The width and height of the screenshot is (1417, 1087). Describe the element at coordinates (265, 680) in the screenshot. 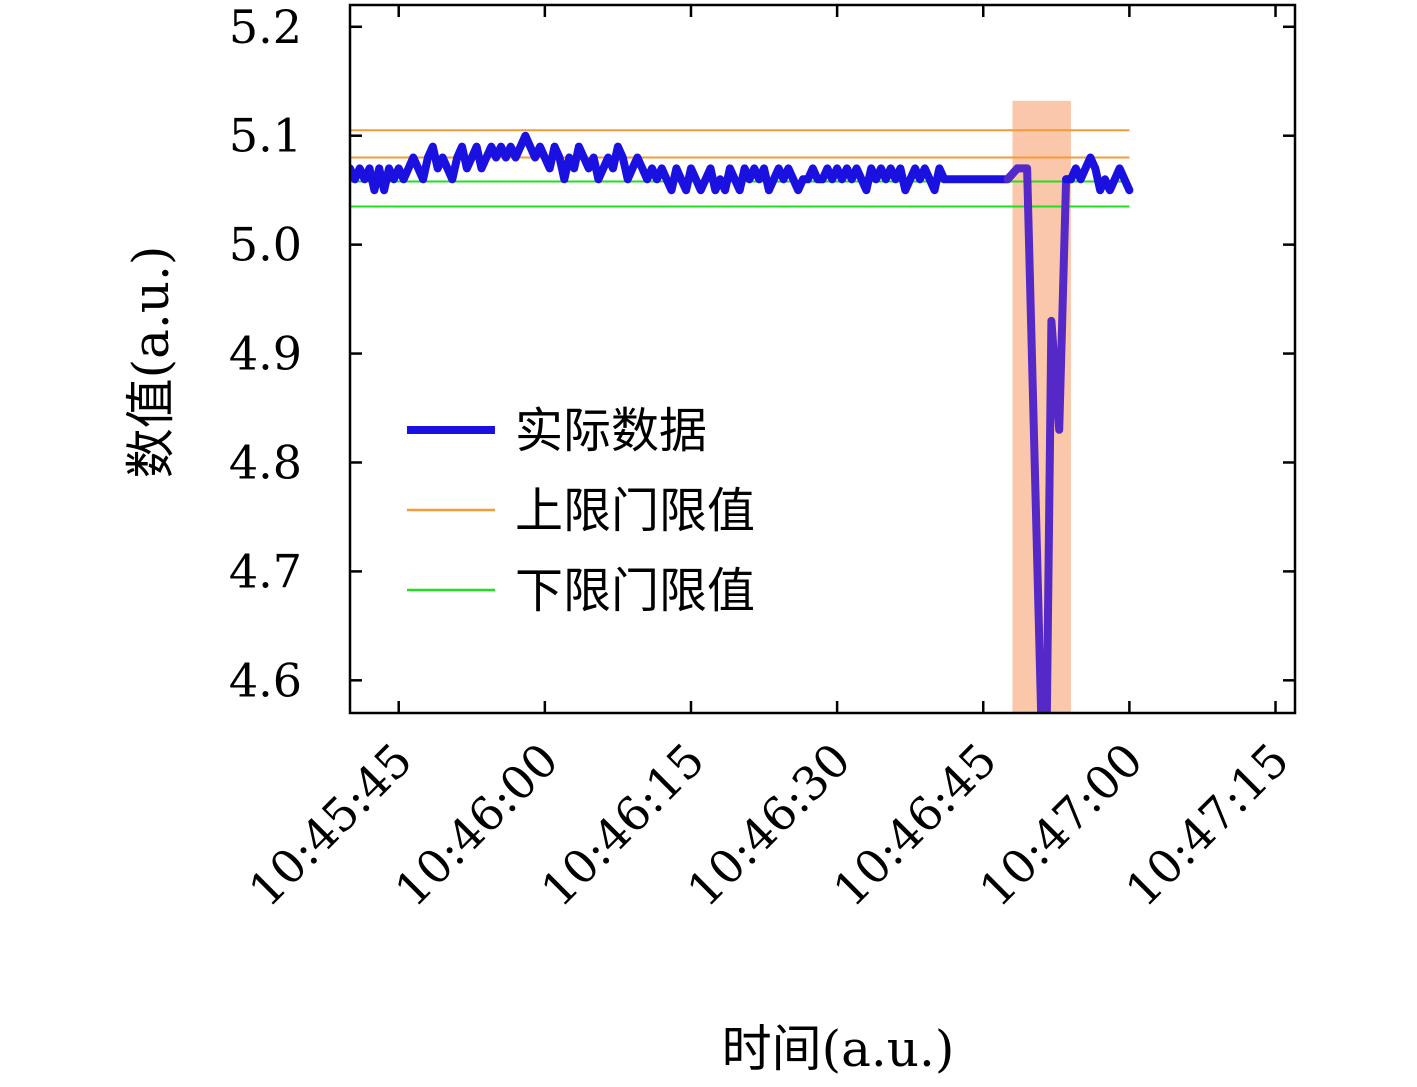

I see `y-tick-label: 4.6` at that location.